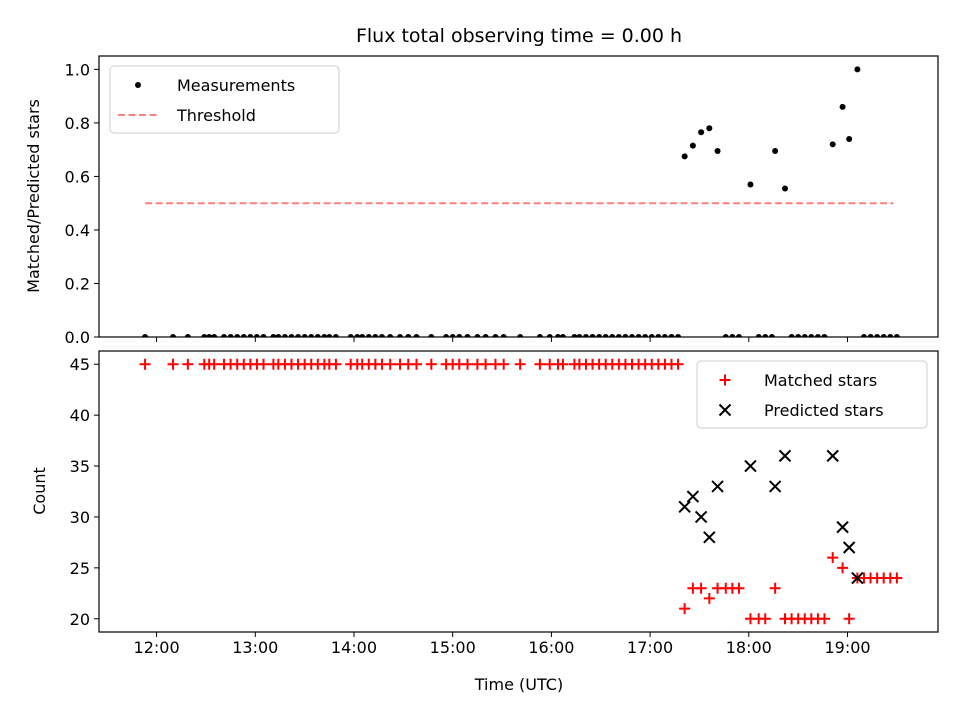 Image resolution: width=960 pixels, height=720 pixels. Describe the element at coordinates (80, 466) in the screenshot. I see `bottom-y-tick-label: 35` at that location.